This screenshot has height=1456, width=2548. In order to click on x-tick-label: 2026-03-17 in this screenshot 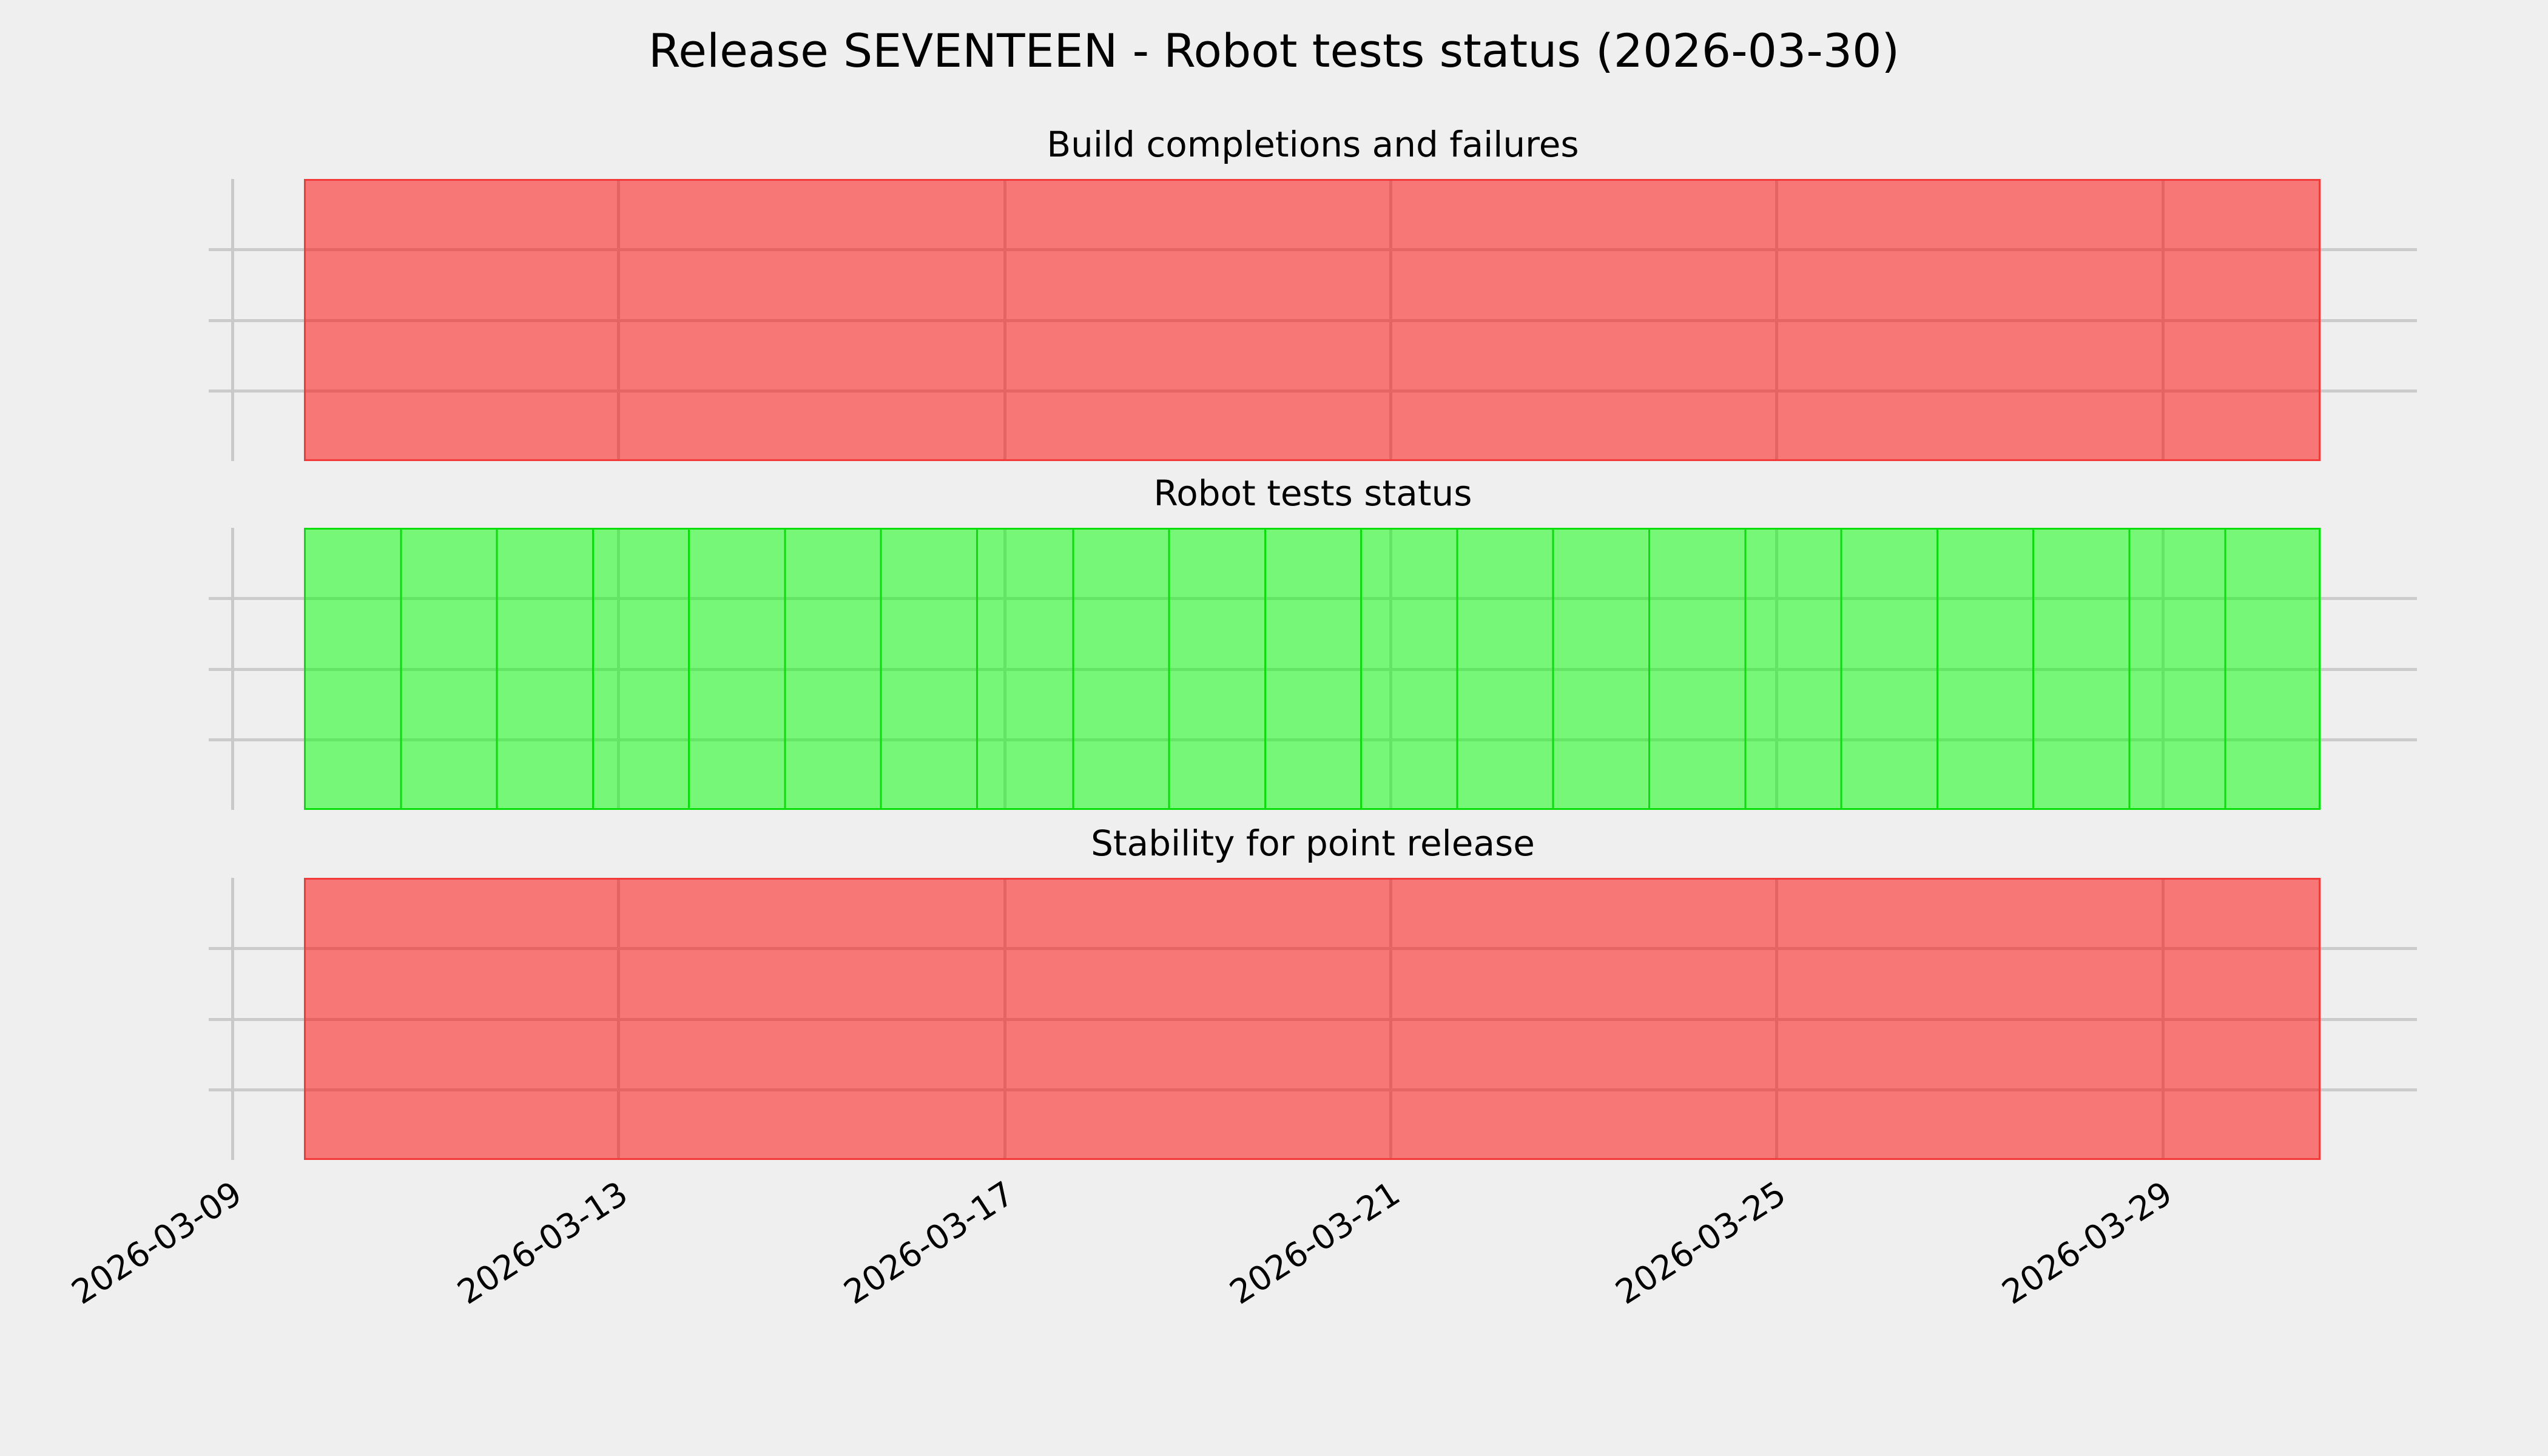, I will do `click(929, 1242)`.